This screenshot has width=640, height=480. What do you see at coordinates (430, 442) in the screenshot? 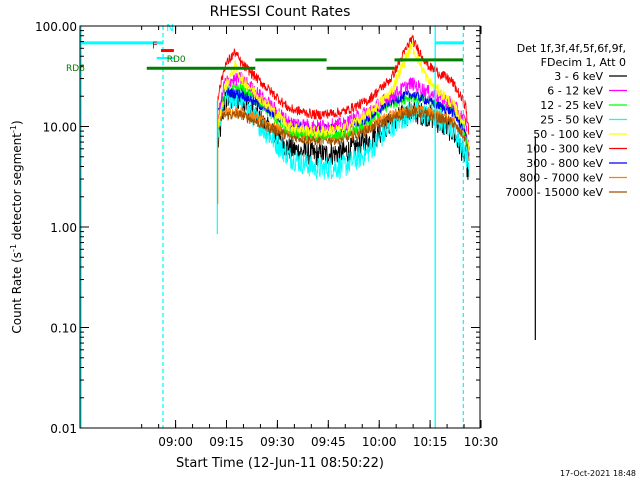
I see `x-tick-label-6: 10:15` at bounding box center [430, 442].